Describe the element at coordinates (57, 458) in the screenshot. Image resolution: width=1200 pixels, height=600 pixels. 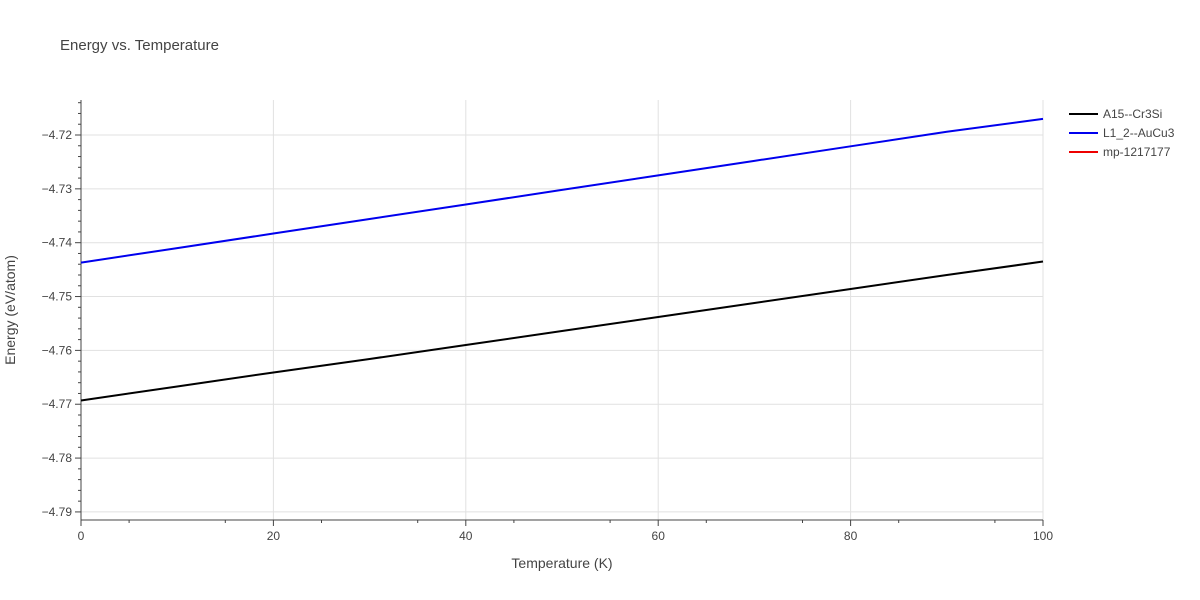
I see `y-tick-label-1: −4.78` at that location.